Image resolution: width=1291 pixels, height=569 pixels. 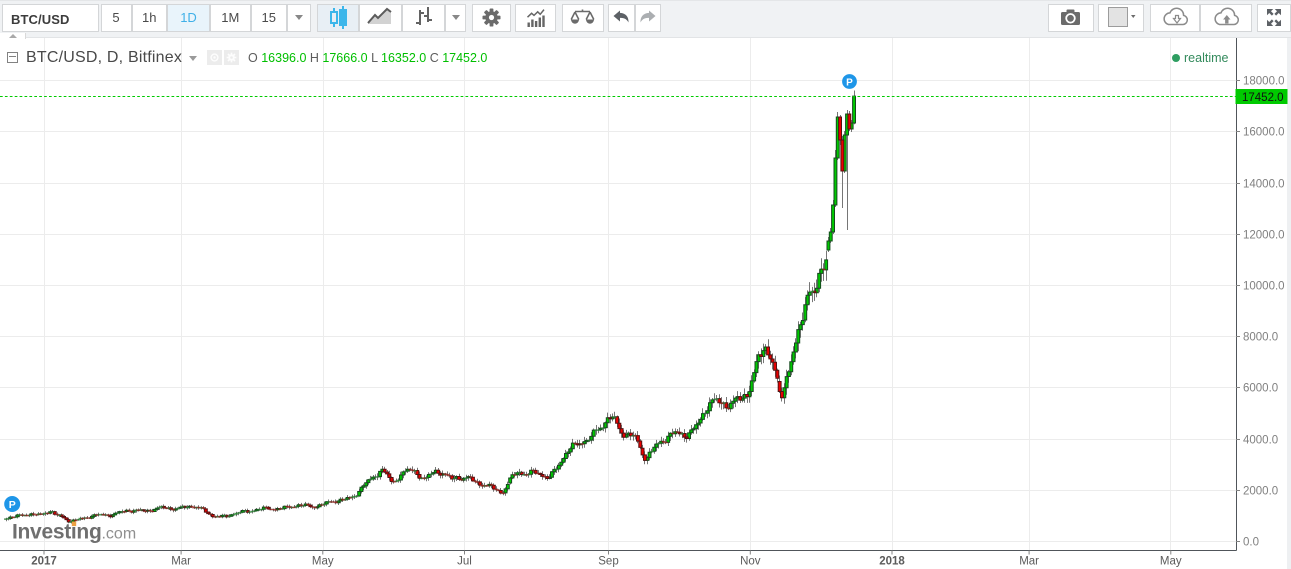 What do you see at coordinates (1264, 133) in the screenshot?
I see `svg-text: 16000.0` at bounding box center [1264, 133].